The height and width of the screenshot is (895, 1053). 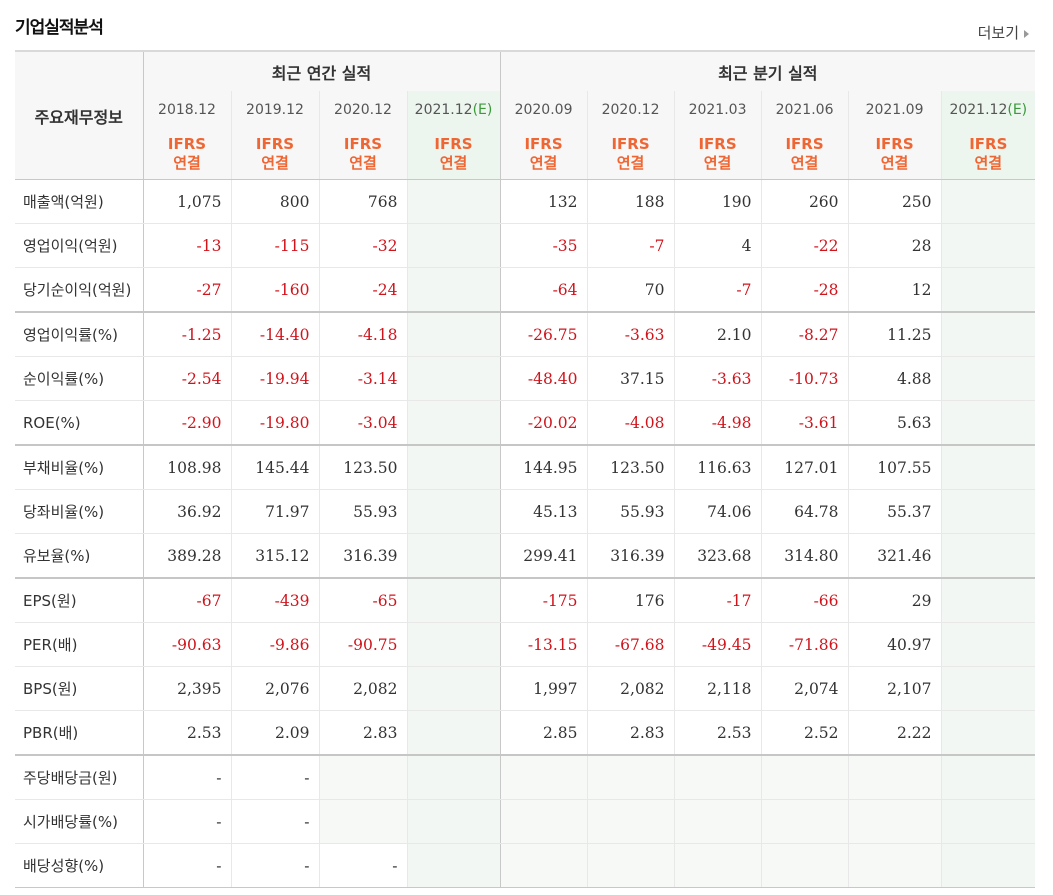 What do you see at coordinates (717, 600) in the screenshot?
I see `table-cell: -17` at bounding box center [717, 600].